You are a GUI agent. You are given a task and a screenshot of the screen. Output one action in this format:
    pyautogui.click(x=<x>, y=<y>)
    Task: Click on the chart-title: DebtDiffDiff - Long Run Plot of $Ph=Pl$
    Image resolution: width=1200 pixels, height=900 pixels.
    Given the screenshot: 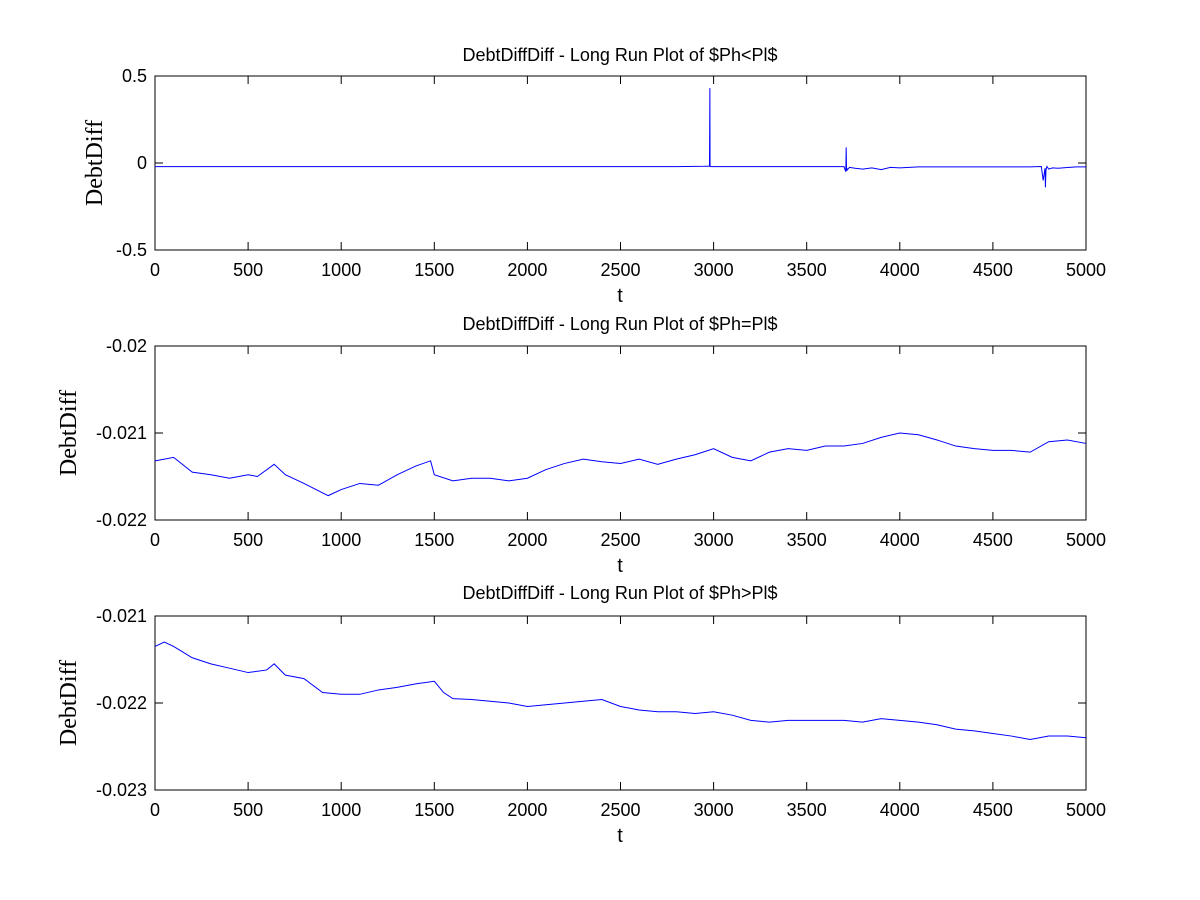 What is the action you would take?
    pyautogui.click(x=619, y=324)
    